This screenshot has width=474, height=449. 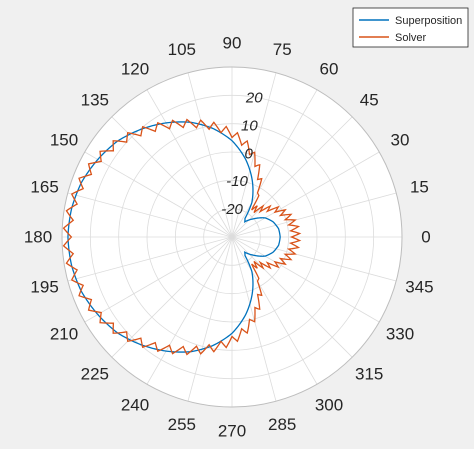 What do you see at coordinates (248, 153) in the screenshot?
I see `r-tick-label: 0` at bounding box center [248, 153].